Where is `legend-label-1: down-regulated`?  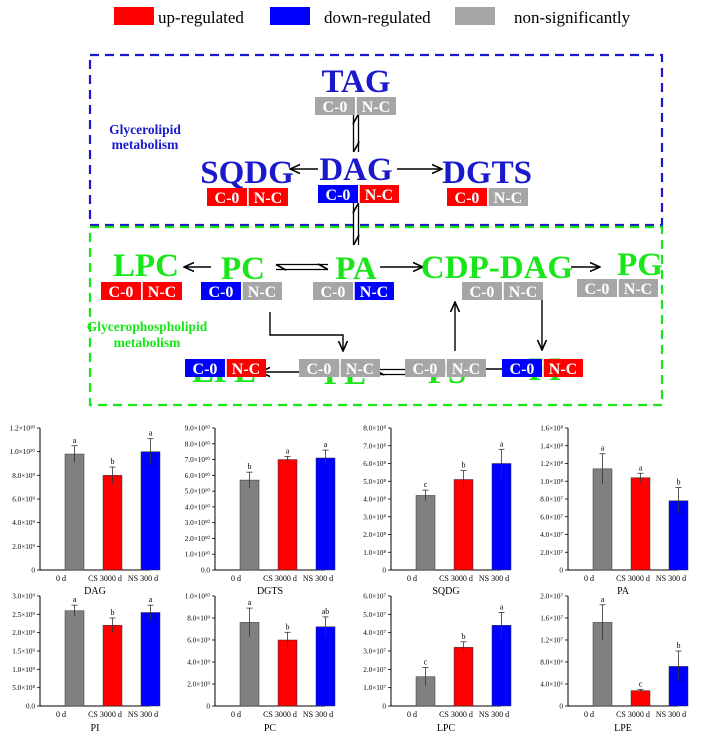
legend-label-1: down-regulated is located at coordinates (377, 17).